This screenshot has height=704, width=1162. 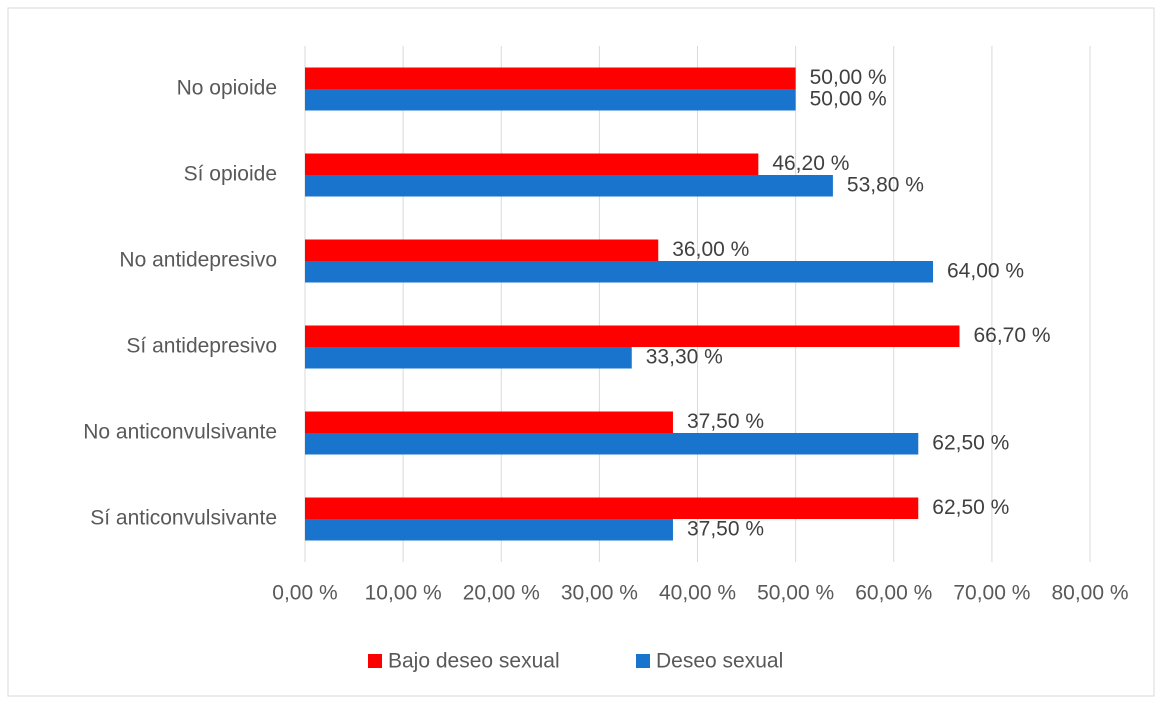 I want to click on y-tick-label: No opioide, so click(x=227, y=88).